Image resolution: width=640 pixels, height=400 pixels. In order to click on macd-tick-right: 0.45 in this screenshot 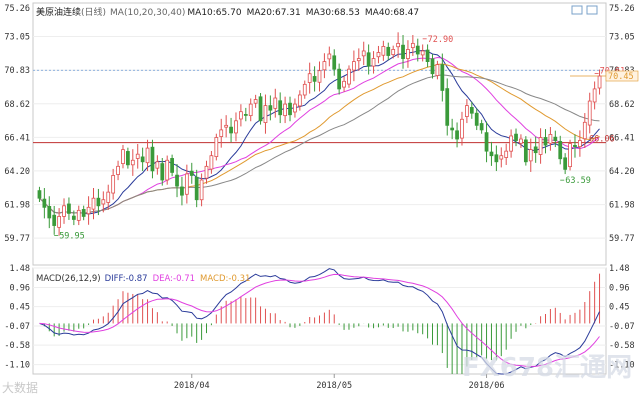, I will do `click(619, 308)`.